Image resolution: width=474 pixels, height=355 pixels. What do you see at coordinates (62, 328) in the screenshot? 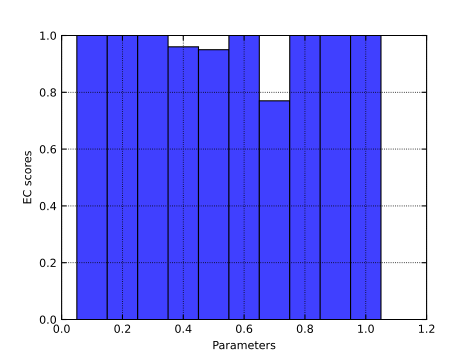
I see `x-tick-label: 0.0` at bounding box center [62, 328].